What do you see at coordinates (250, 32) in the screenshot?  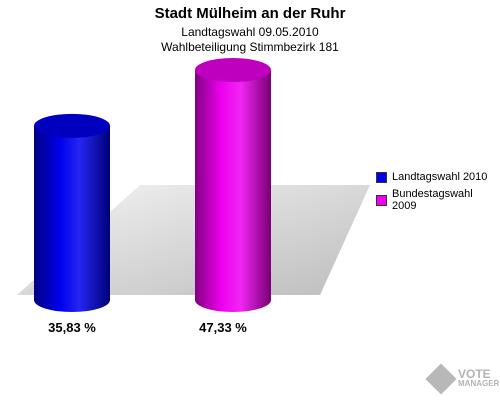 I see `chart-subtitle: Landtagswahl 09.05.2010` at bounding box center [250, 32].